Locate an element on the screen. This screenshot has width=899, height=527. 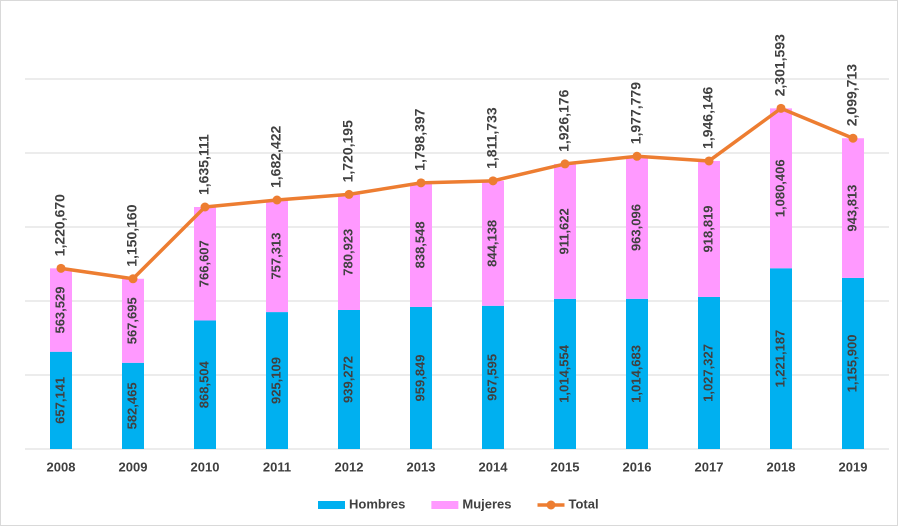
data-label: 1,682,422 is located at coordinates (276, 157).